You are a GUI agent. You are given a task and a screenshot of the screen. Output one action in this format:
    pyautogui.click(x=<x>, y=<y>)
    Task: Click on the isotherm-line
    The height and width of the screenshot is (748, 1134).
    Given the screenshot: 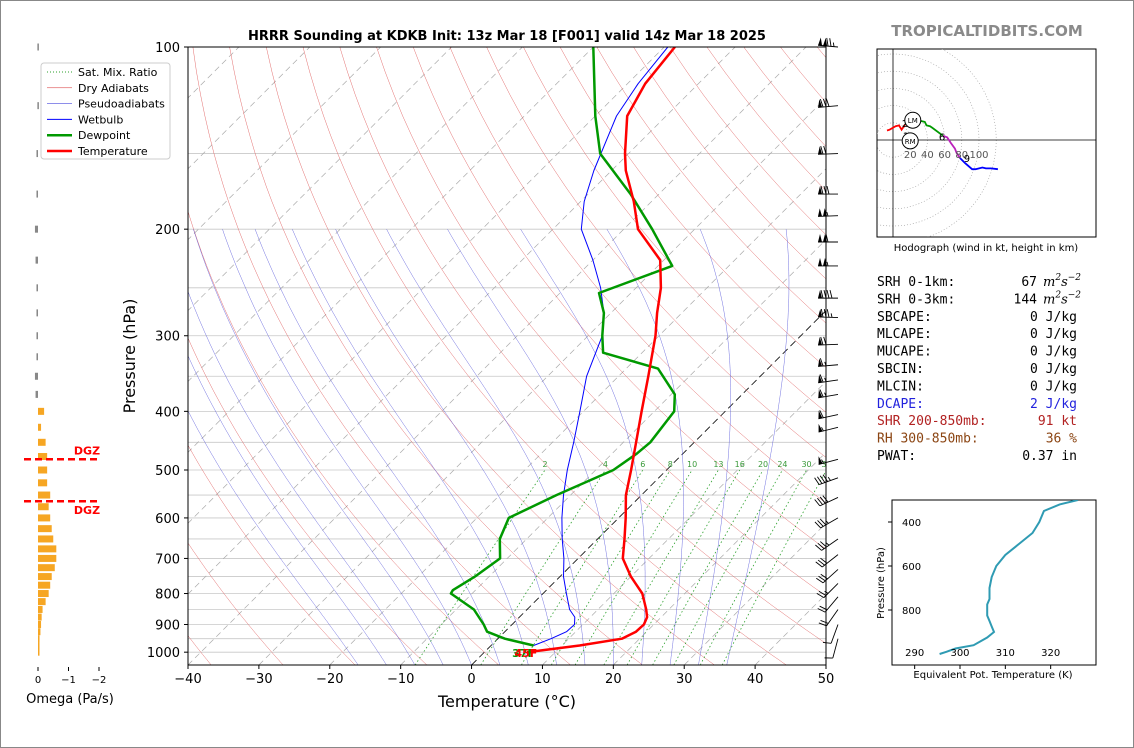 What is the action you would take?
    pyautogui.click(x=754, y=593)
    